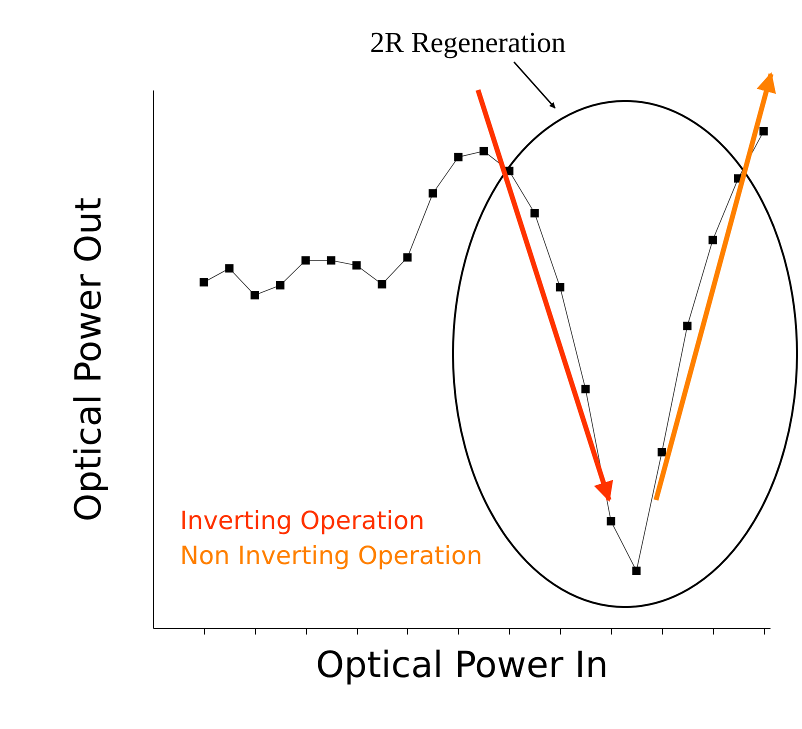 The image size is (802, 729). I want to click on text: 2R Regeneration, so click(468, 43).